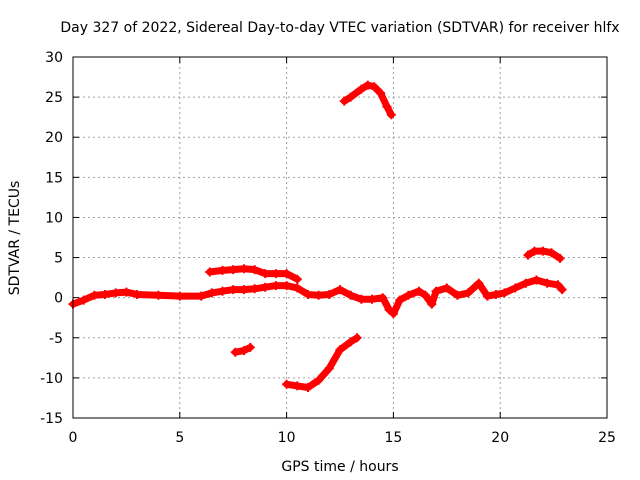 The height and width of the screenshot is (480, 640). What do you see at coordinates (58, 259) in the screenshot?
I see `y-tick-label: 5` at bounding box center [58, 259].